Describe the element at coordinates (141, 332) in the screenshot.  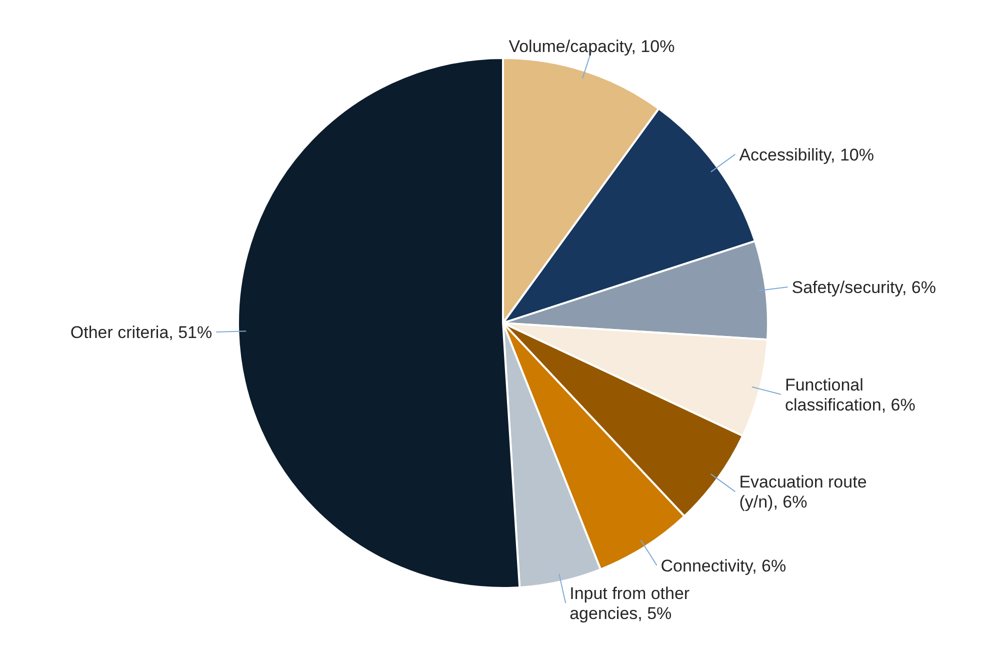
I see `slice-label: Other criteria, 51%` at that location.